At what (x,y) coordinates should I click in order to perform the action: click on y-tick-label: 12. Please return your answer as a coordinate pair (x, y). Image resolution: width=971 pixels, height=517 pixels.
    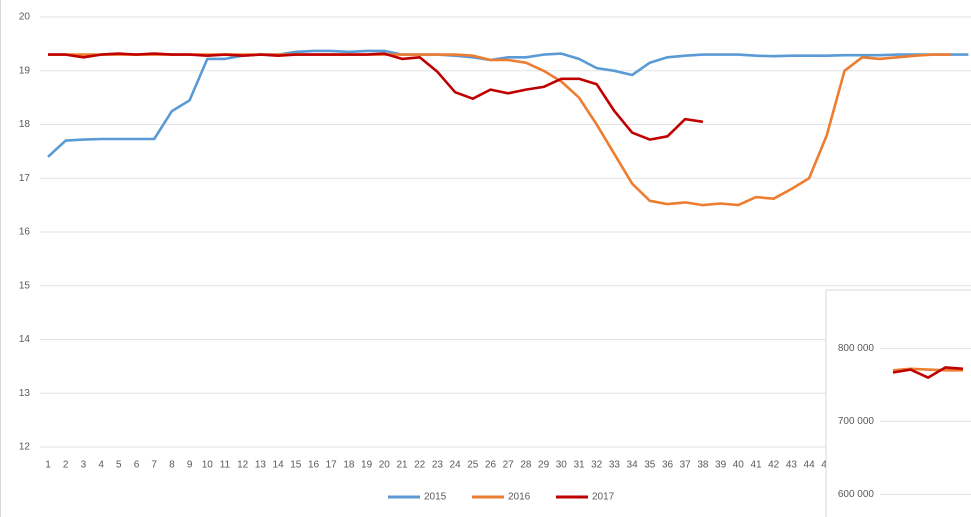
    Looking at the image, I should click on (25, 447).